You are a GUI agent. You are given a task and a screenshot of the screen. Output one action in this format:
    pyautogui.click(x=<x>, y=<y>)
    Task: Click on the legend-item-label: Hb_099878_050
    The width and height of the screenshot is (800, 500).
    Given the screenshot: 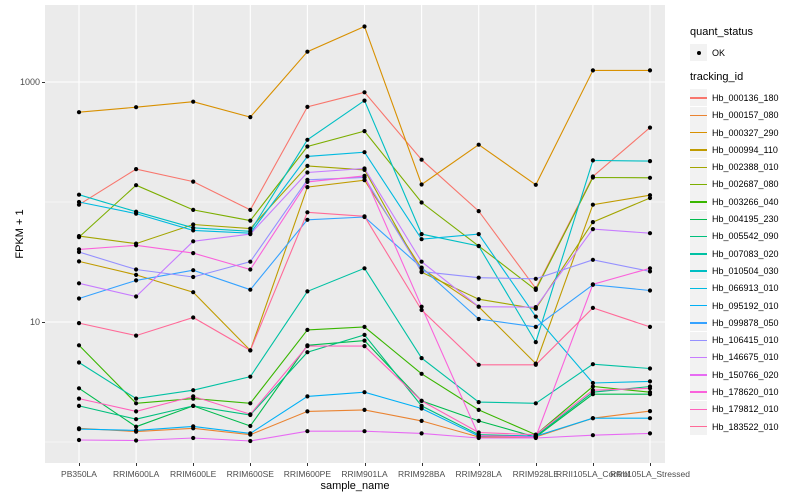 What is the action you would take?
    pyautogui.click(x=745, y=322)
    